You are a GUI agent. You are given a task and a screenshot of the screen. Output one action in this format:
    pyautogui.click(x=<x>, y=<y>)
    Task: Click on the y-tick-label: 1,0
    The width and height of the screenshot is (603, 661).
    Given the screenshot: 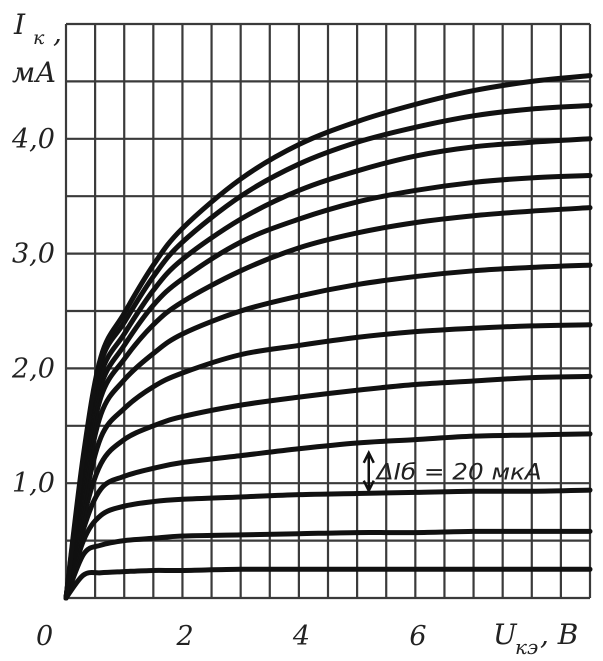 What is the action you would take?
    pyautogui.click(x=33, y=483)
    